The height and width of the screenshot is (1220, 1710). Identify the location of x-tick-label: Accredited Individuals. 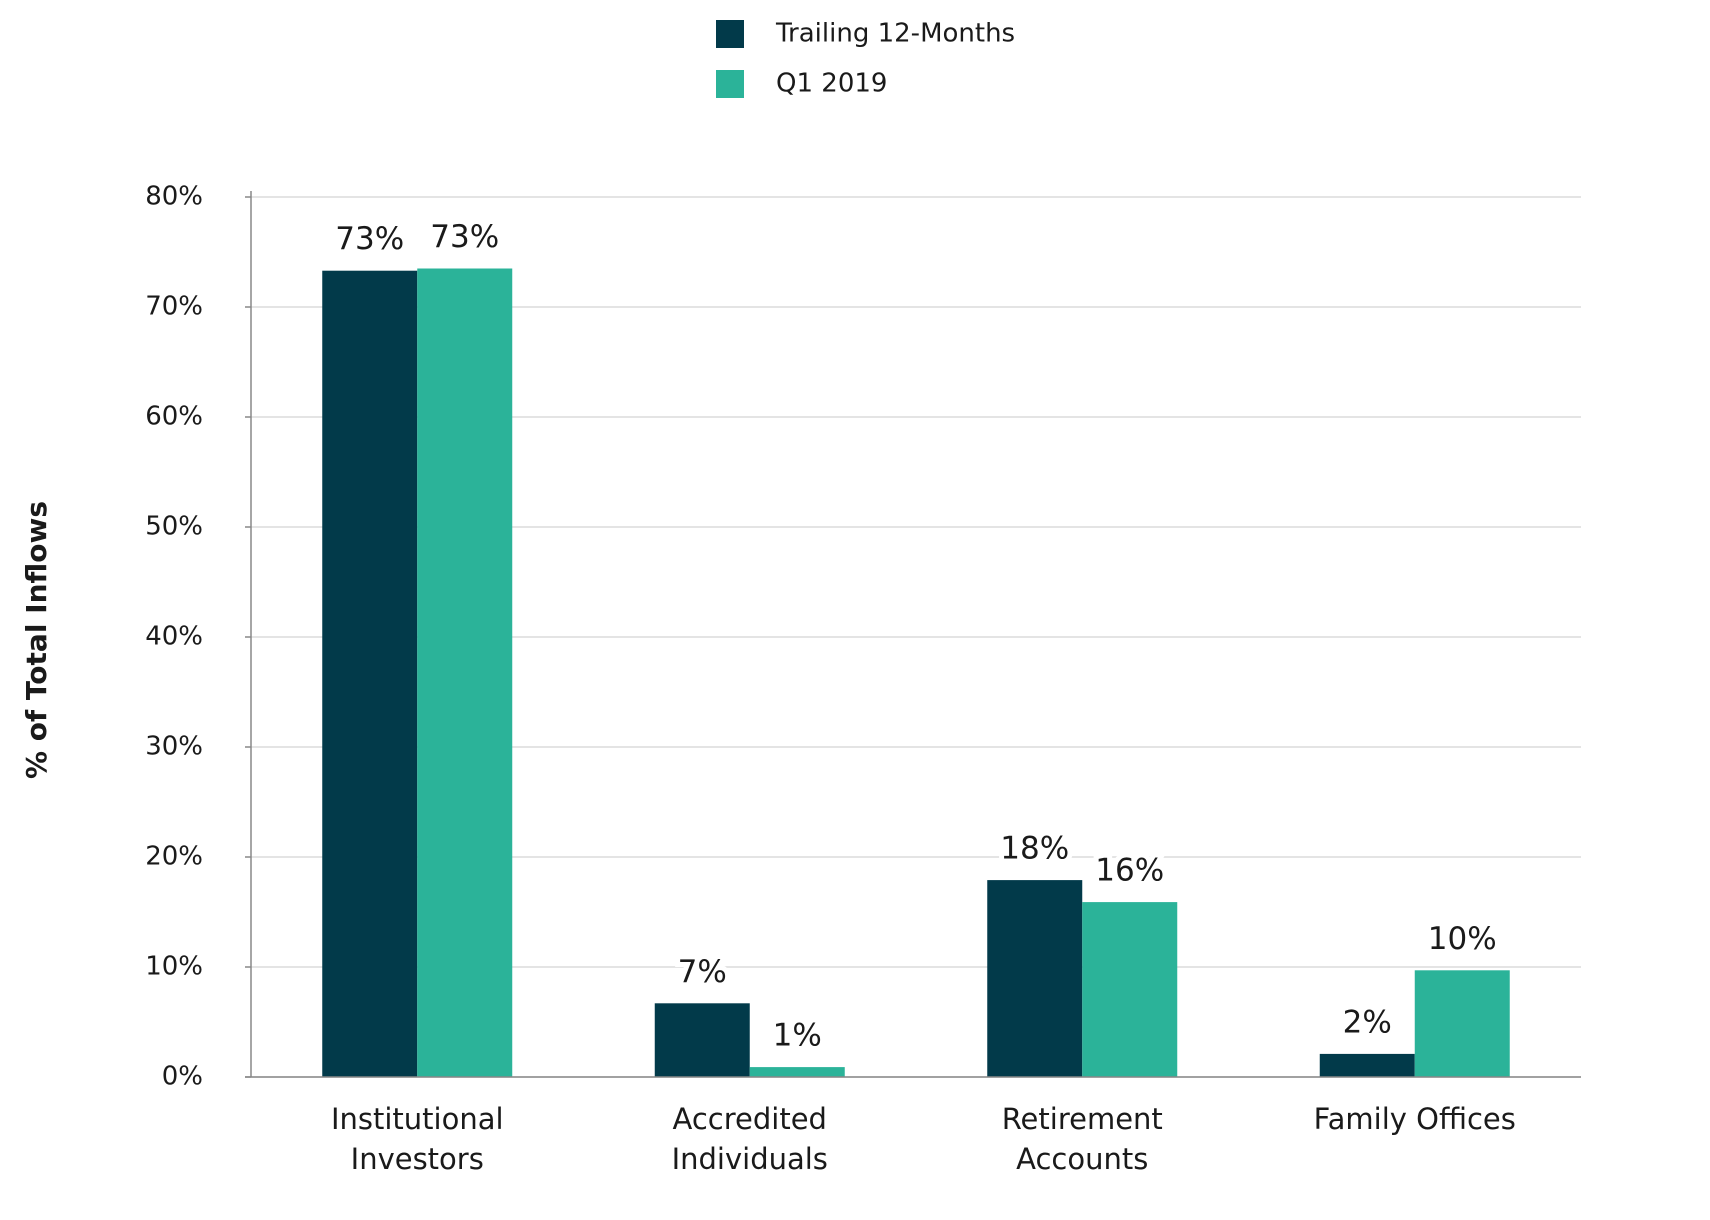
(749, 1139).